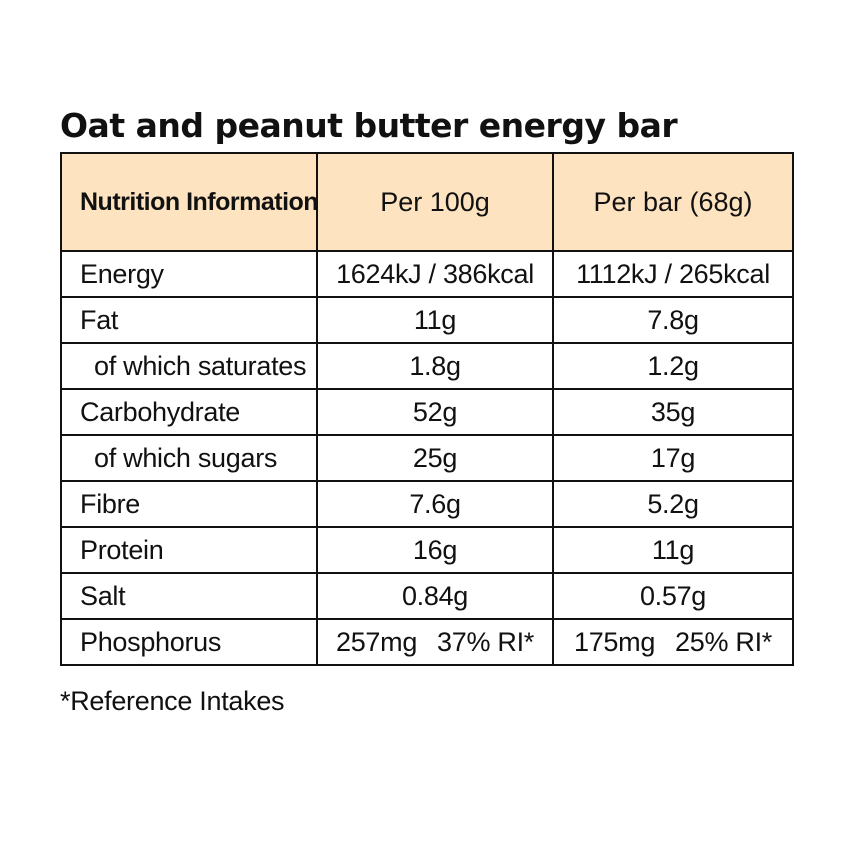  I want to click on table-row-energy: Energy 1624kJ / 386kcal 1112kJ / 265kcal, so click(427, 274).